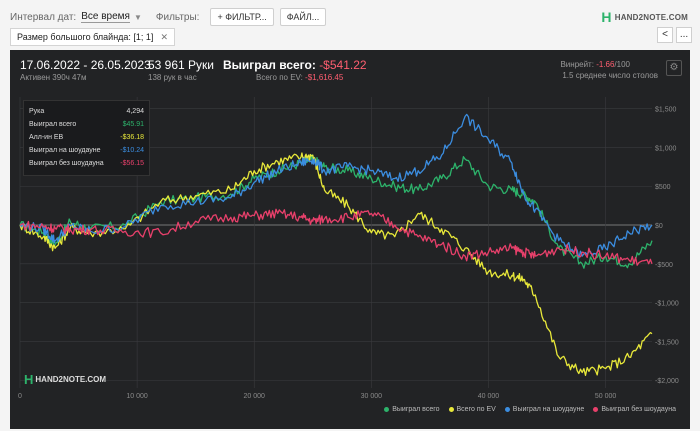  What do you see at coordinates (43, 17) in the screenshot?
I see `date-range-label: Интервал дат:` at bounding box center [43, 17].